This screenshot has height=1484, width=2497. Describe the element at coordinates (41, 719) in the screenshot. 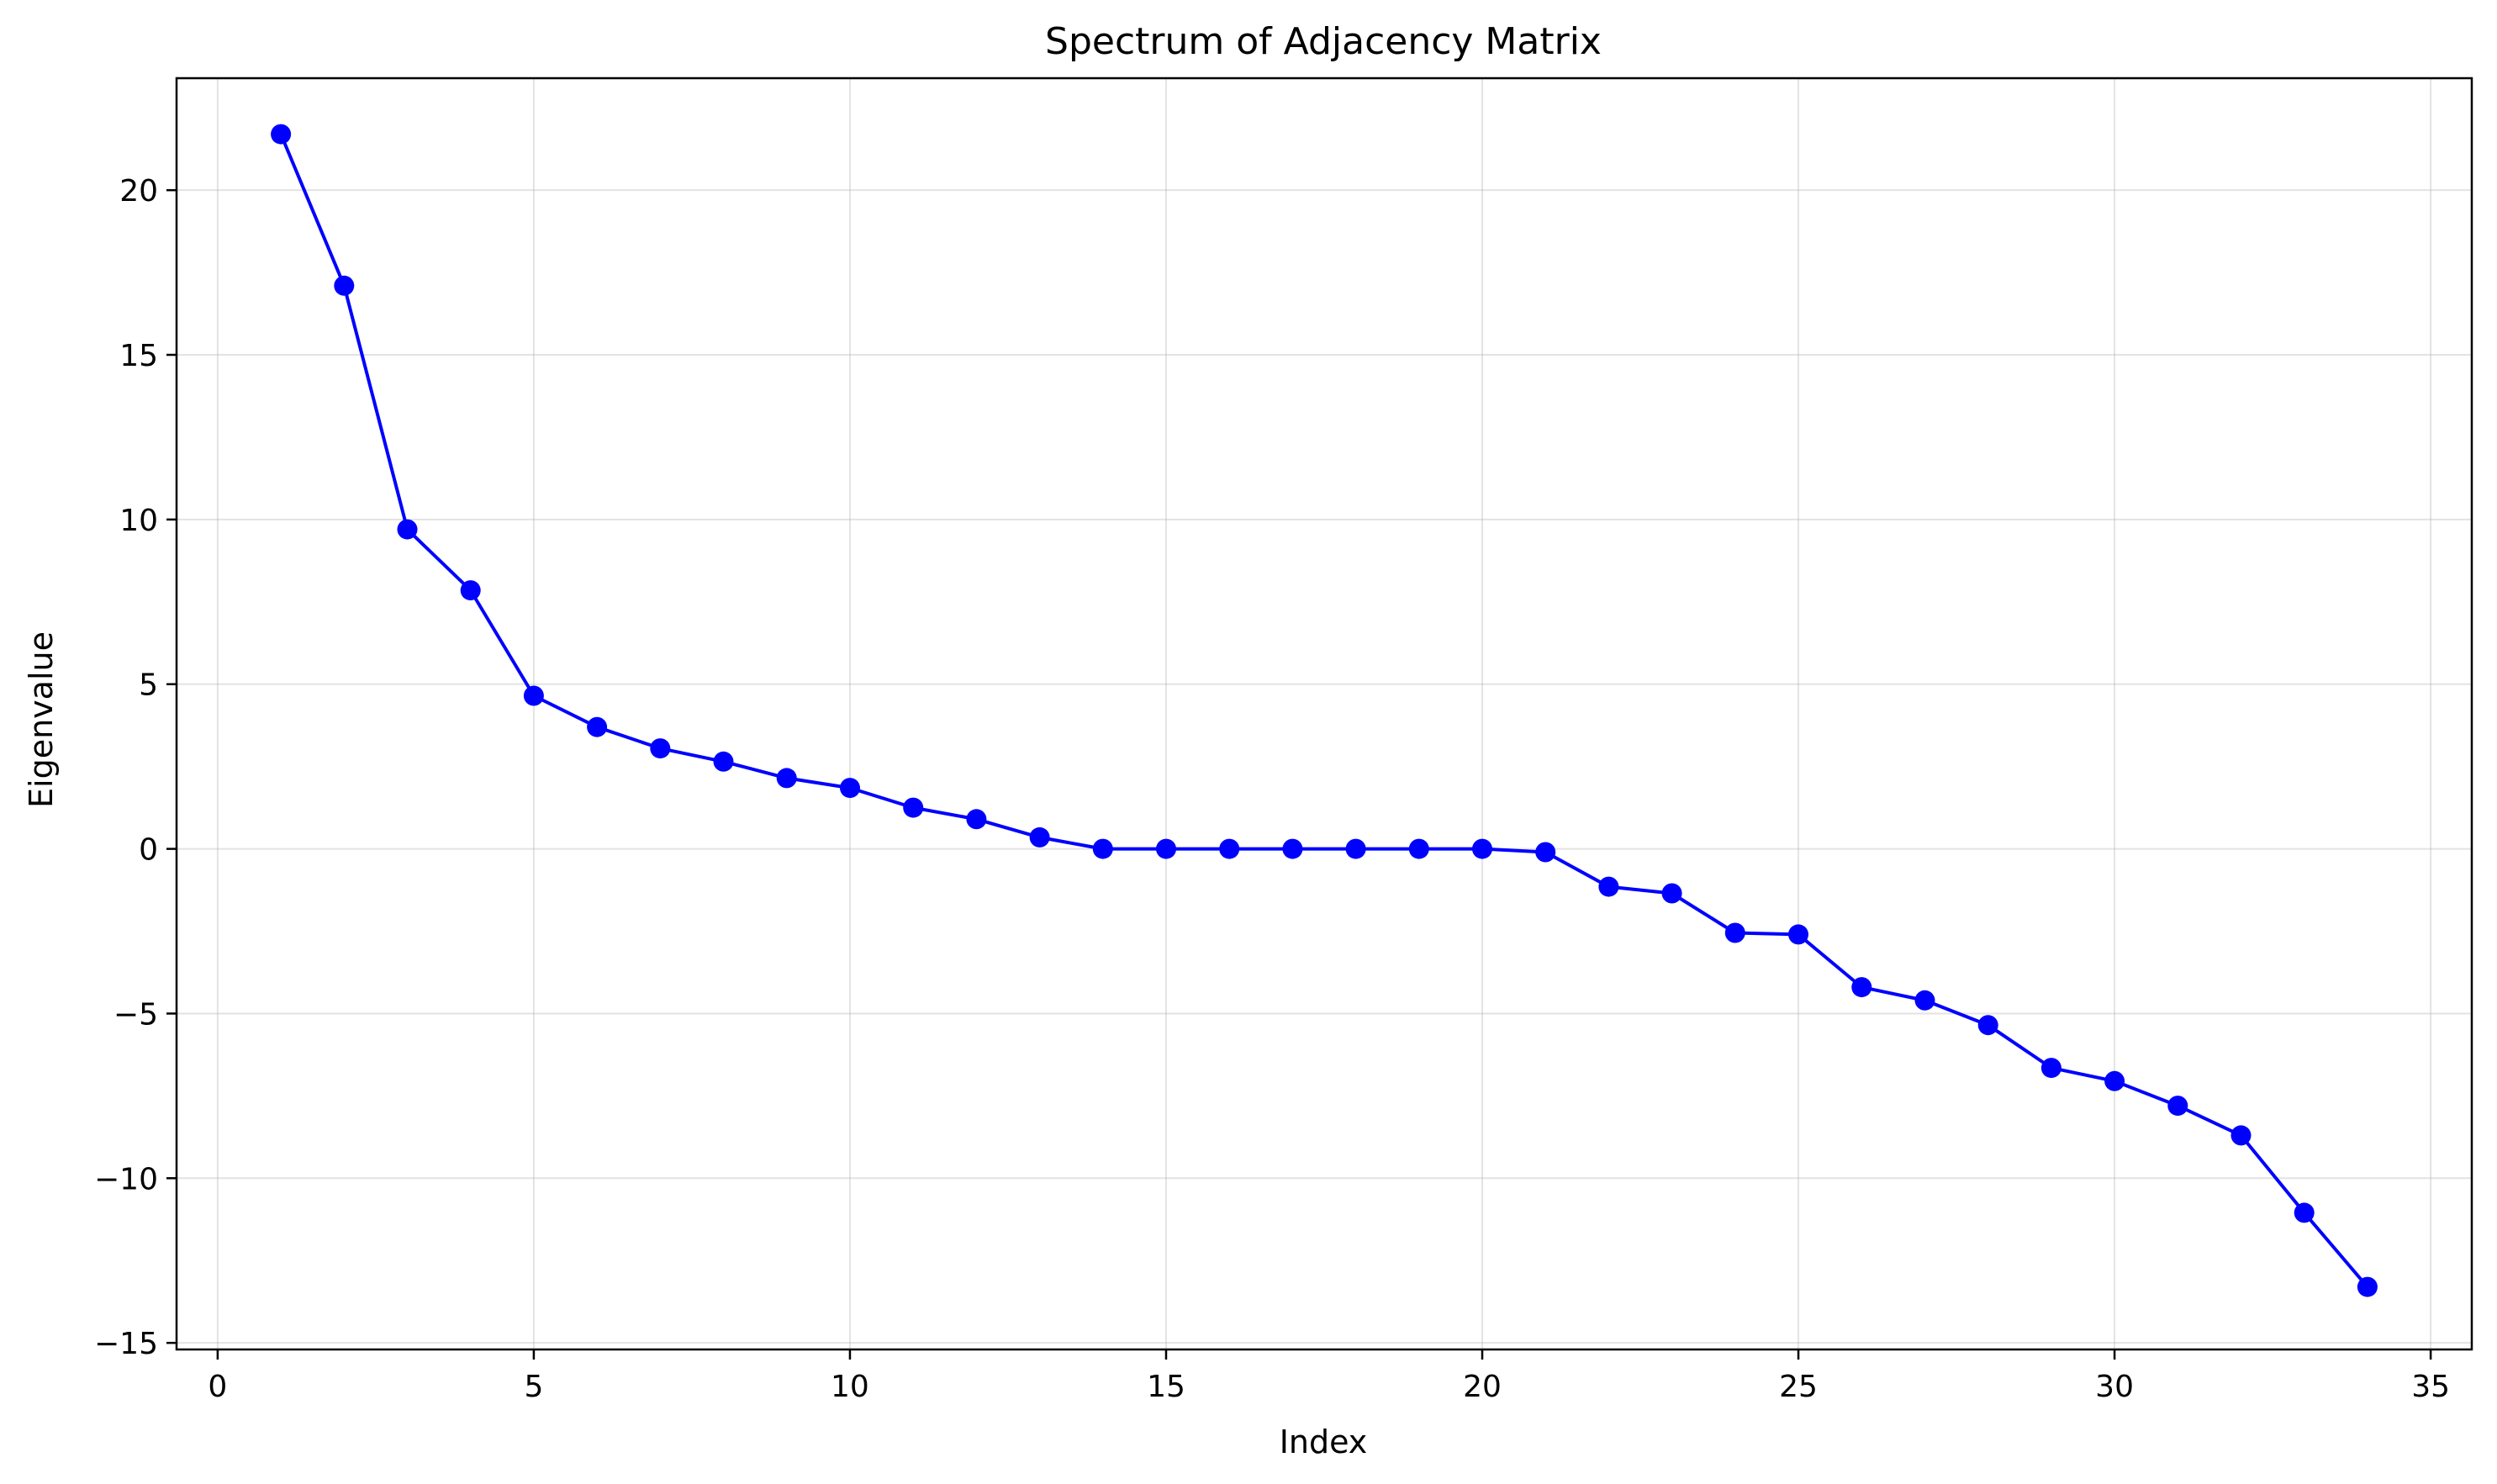

I see `y-axis-label: Eigenvalue` at that location.